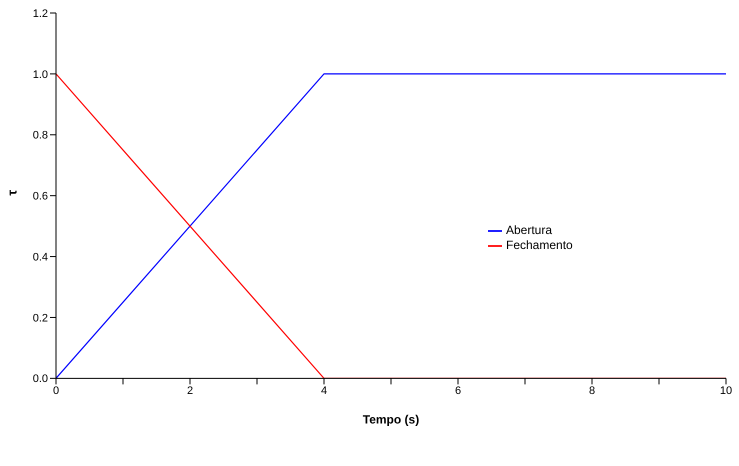  Describe the element at coordinates (592, 391) in the screenshot. I see `x-tick-label: 8` at that location.